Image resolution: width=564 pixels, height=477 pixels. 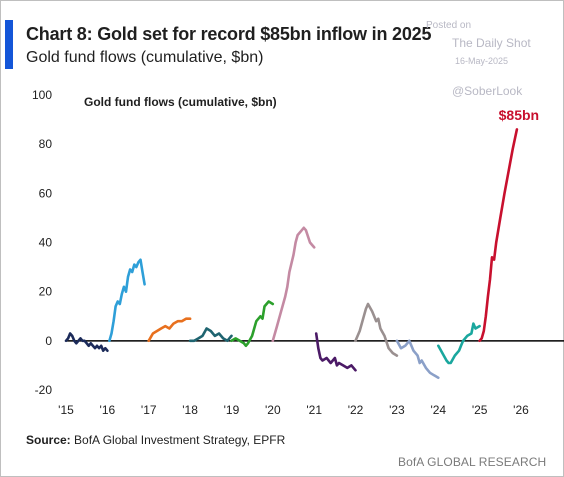 I want to click on watermark-handle: @SoberLook, so click(x=487, y=91).